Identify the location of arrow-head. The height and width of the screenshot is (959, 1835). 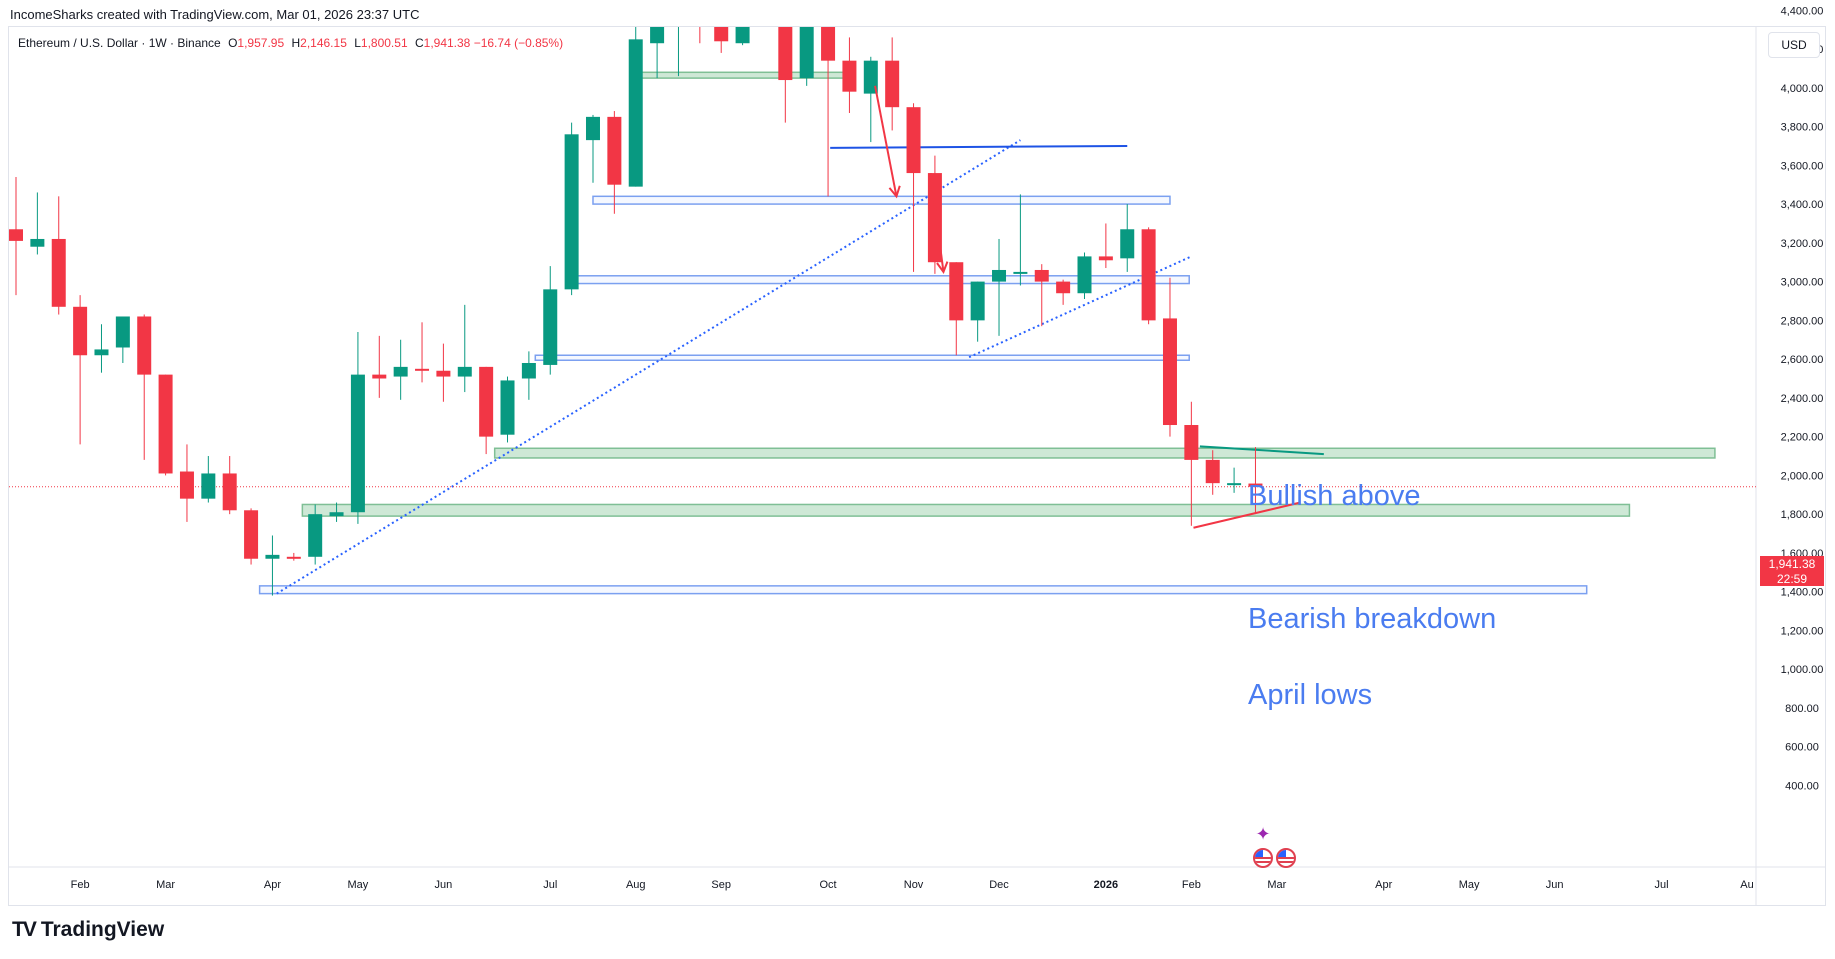
(894, 192).